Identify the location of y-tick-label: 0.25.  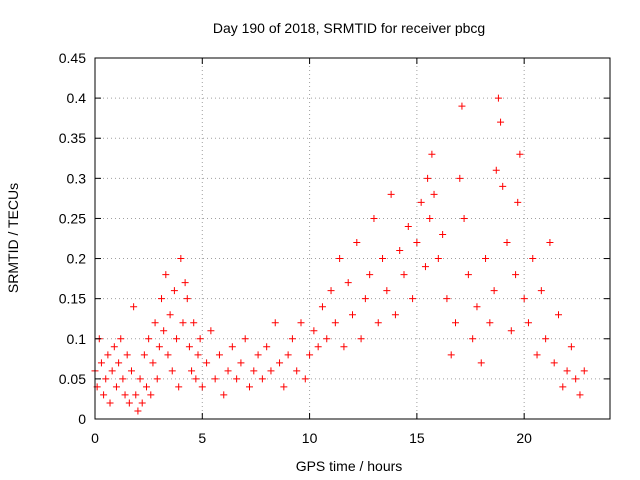
(72, 218).